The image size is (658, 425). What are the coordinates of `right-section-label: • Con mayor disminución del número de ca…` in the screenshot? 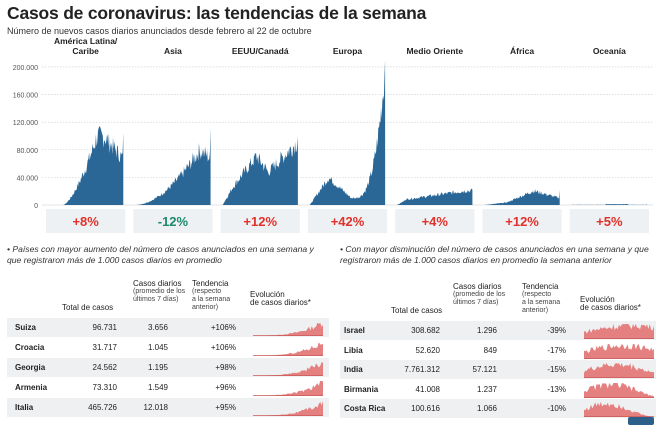 It's located at (494, 254).